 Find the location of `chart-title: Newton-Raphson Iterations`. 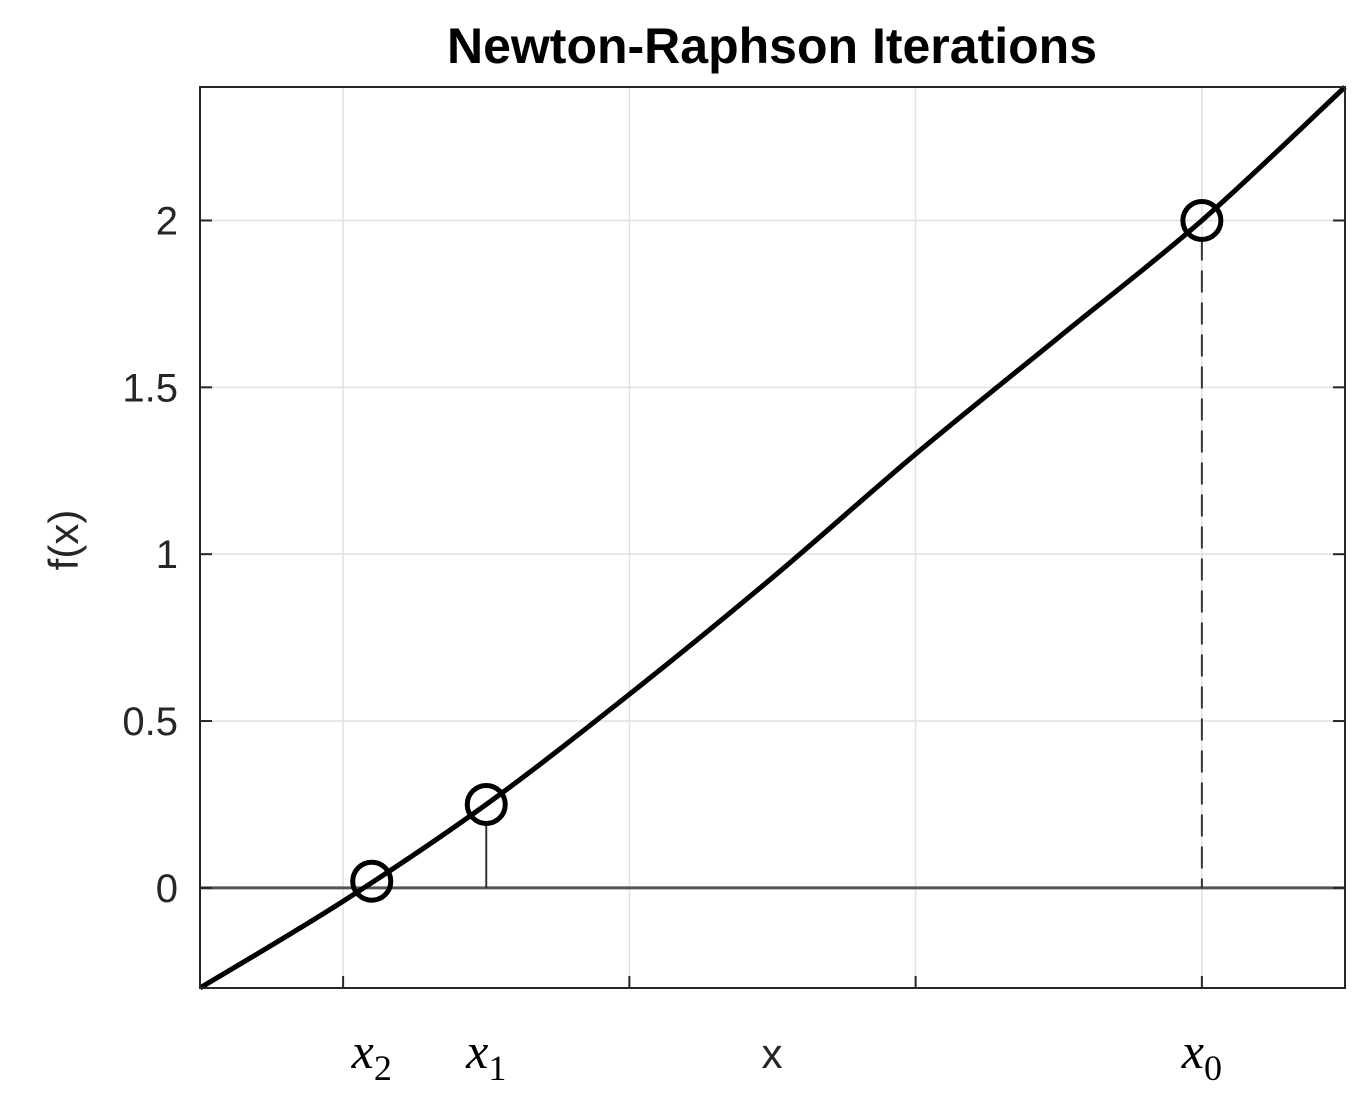

chart-title: Newton-Raphson Iterations is located at coordinates (772, 46).